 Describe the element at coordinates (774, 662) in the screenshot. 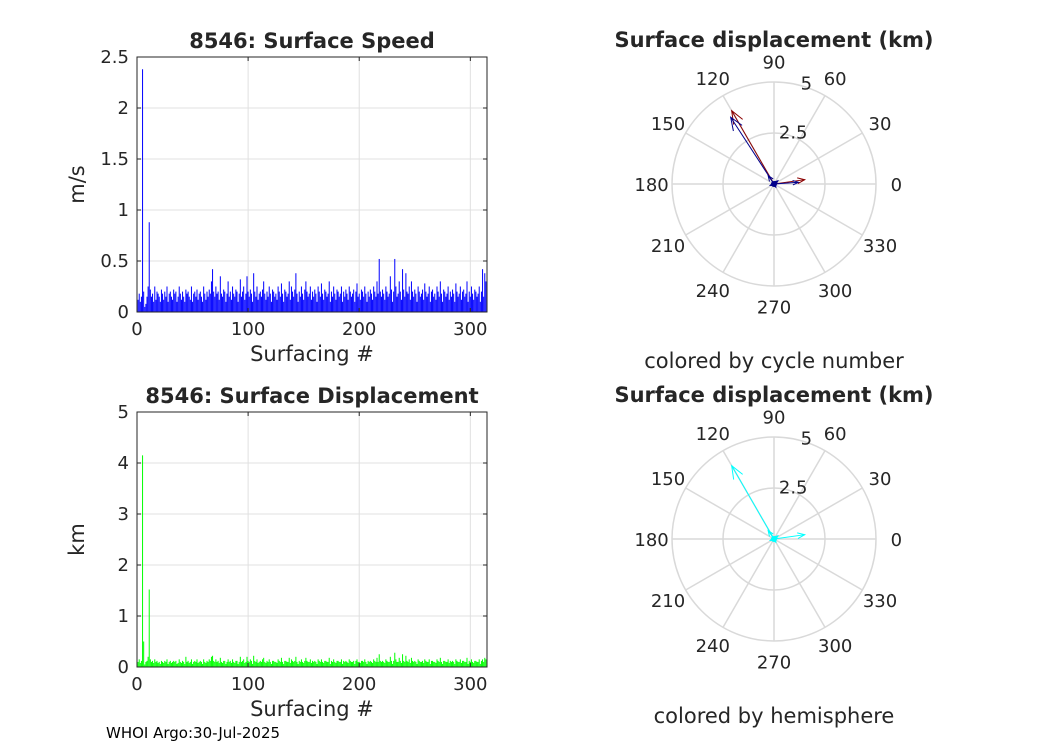

I see `theta-tick-label: 270` at that location.